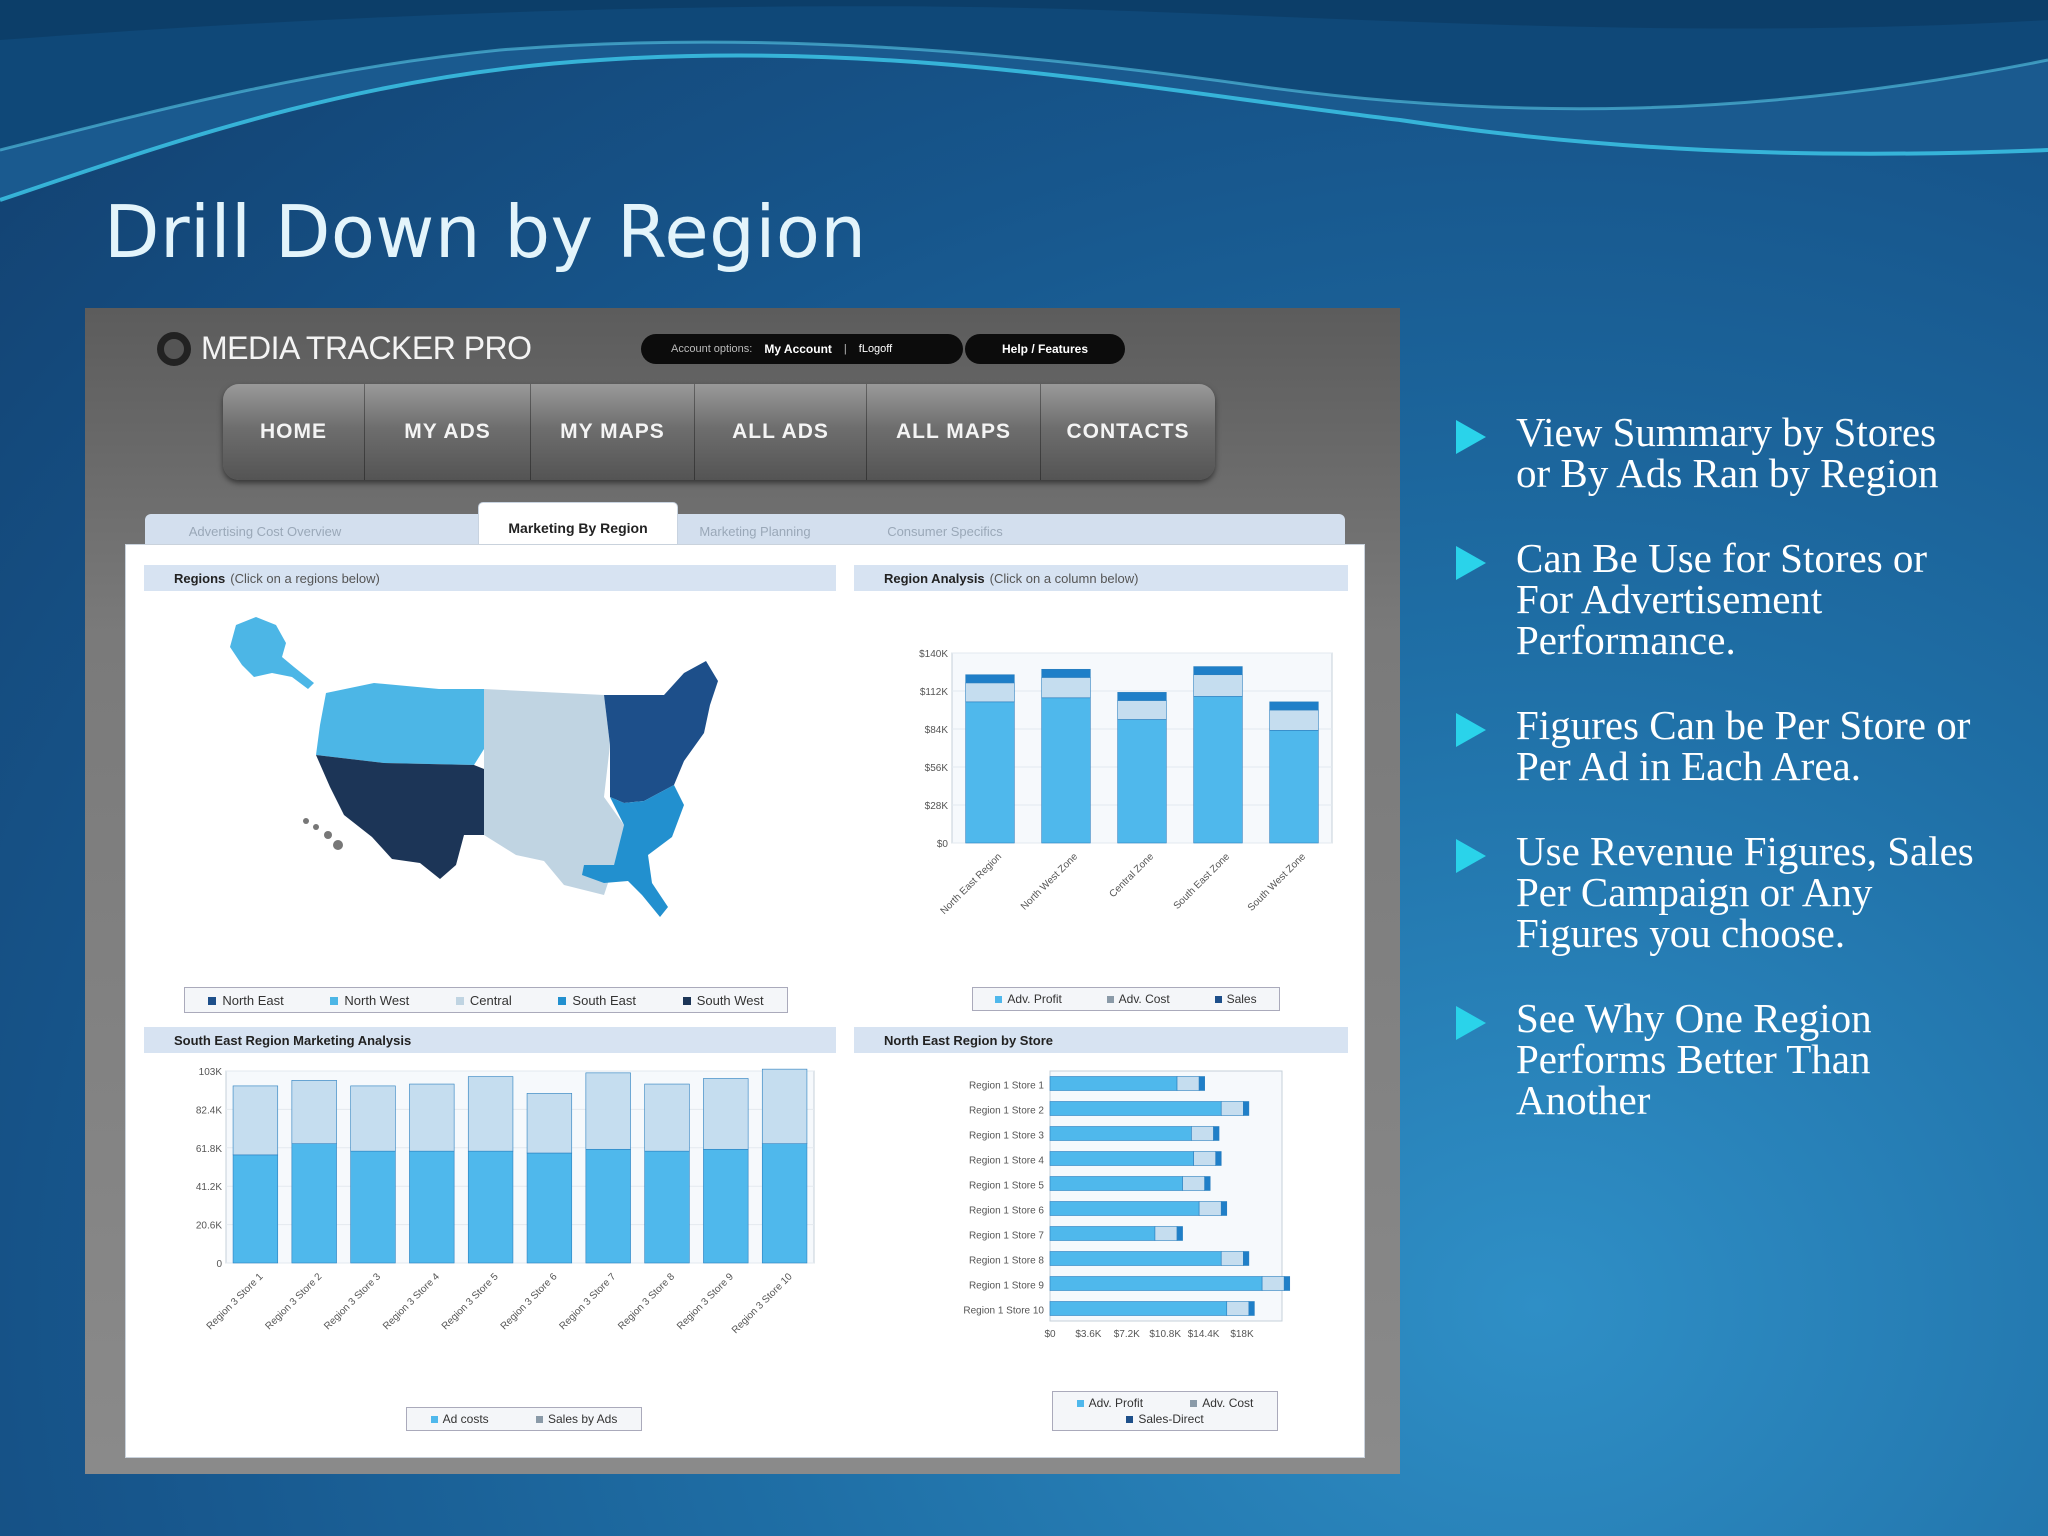  I want to click on legend-item-sales-by-ads: Sales by Ads, so click(576, 1419).